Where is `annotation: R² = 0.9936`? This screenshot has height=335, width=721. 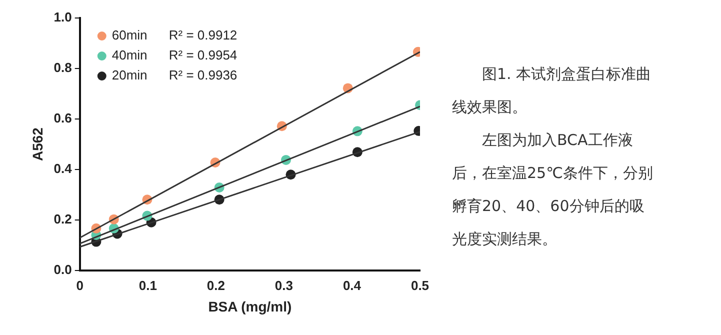 annotation: R² = 0.9936 is located at coordinates (203, 75).